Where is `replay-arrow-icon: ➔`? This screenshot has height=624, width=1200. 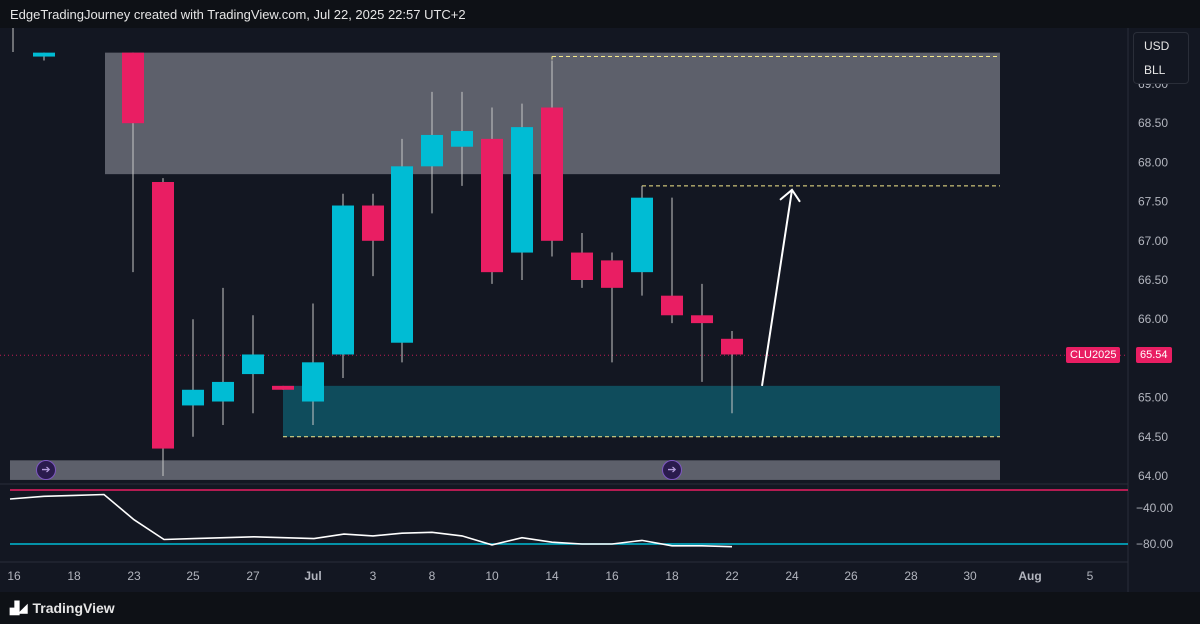
replay-arrow-icon: ➔ is located at coordinates (46, 470).